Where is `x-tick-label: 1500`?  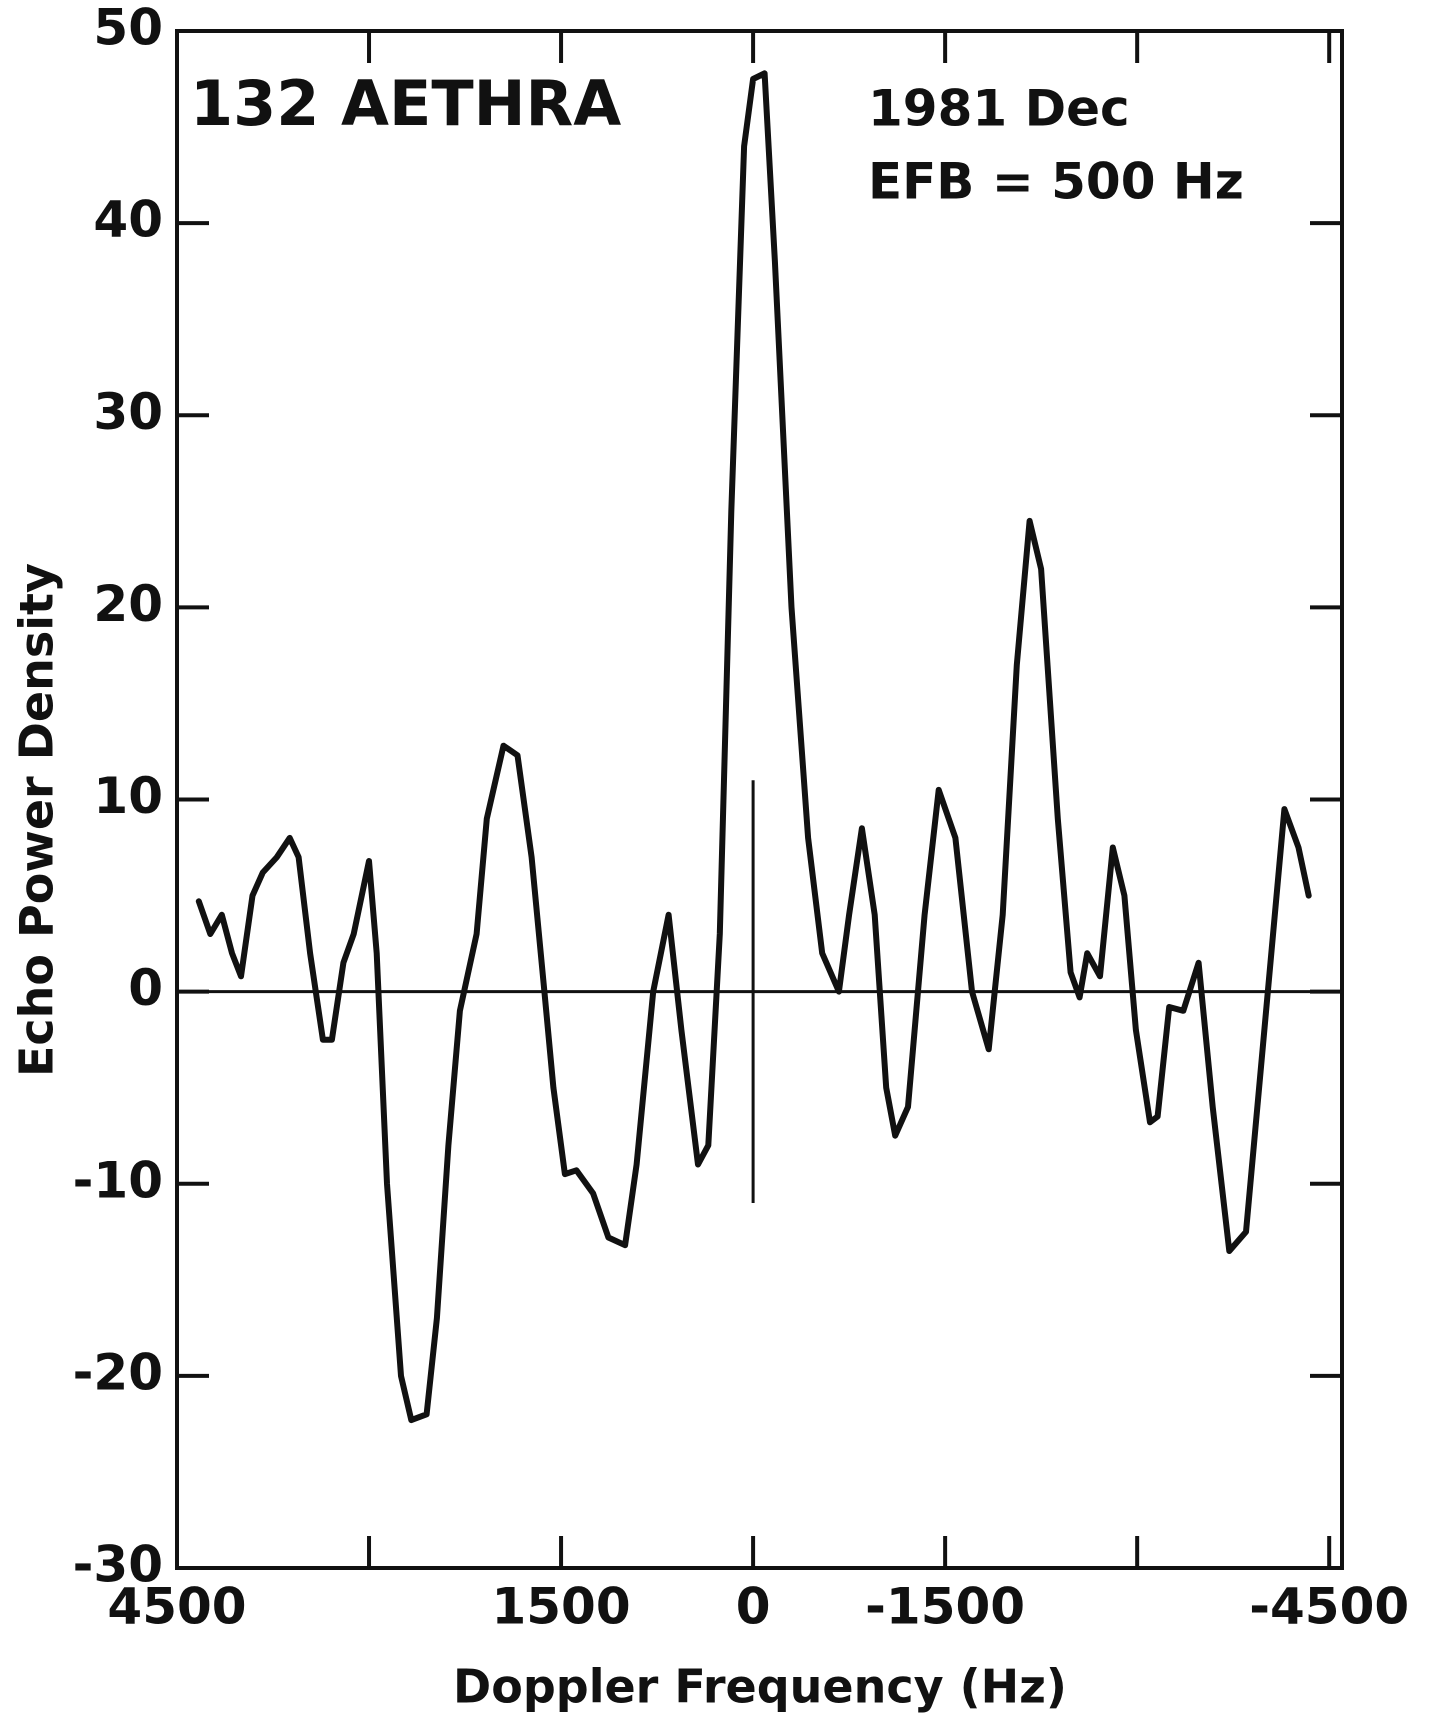 x-tick-label: 1500 is located at coordinates (560, 1607).